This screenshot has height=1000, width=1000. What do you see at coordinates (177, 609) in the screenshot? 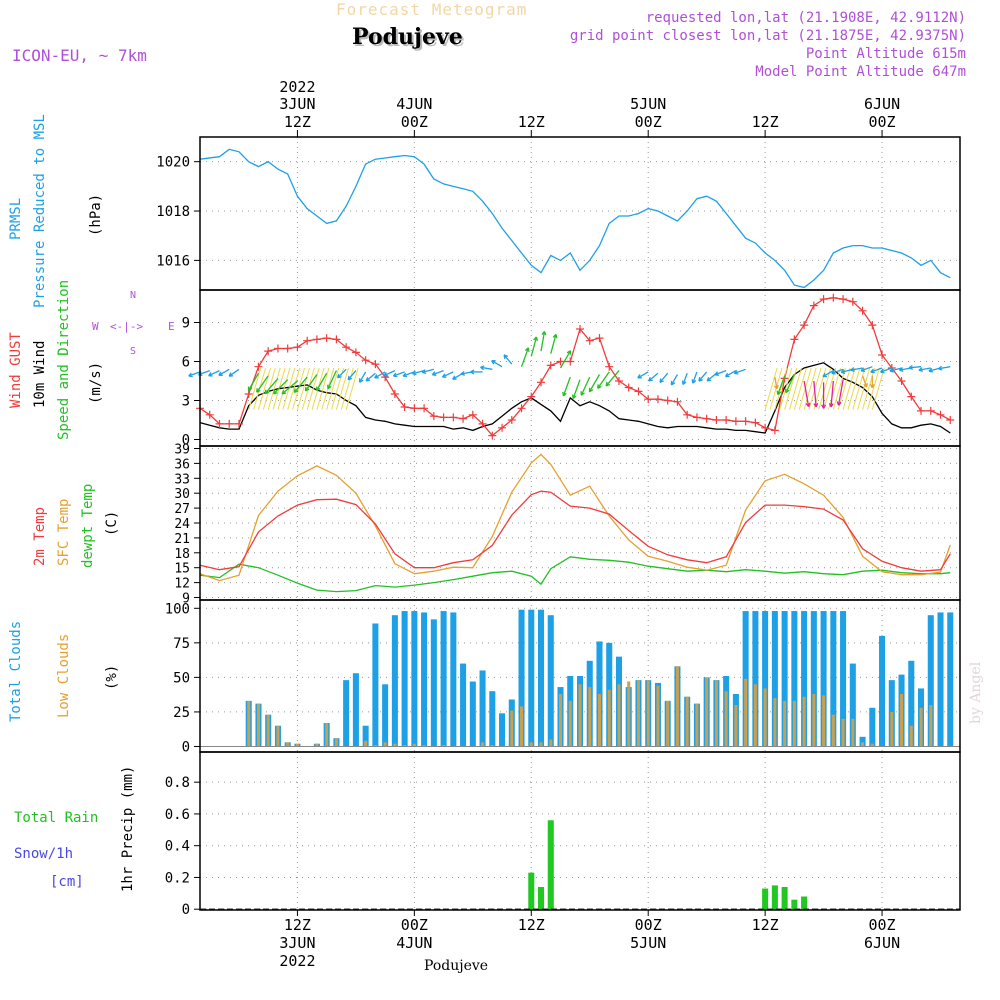
I see `clouds-y-tick-label: 100` at bounding box center [177, 609].